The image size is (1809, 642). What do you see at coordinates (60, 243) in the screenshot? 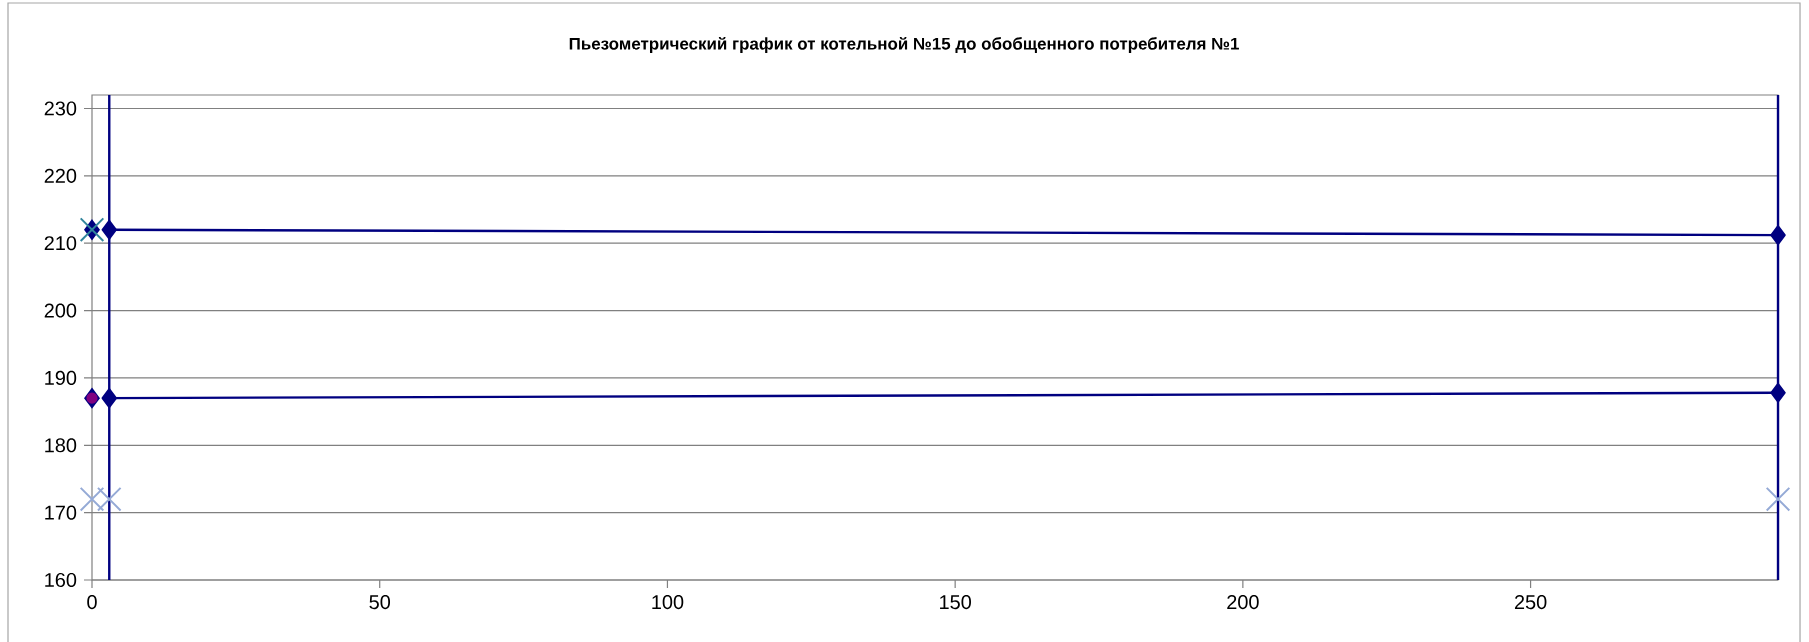
I see `y-tick-label: 210` at bounding box center [60, 243].